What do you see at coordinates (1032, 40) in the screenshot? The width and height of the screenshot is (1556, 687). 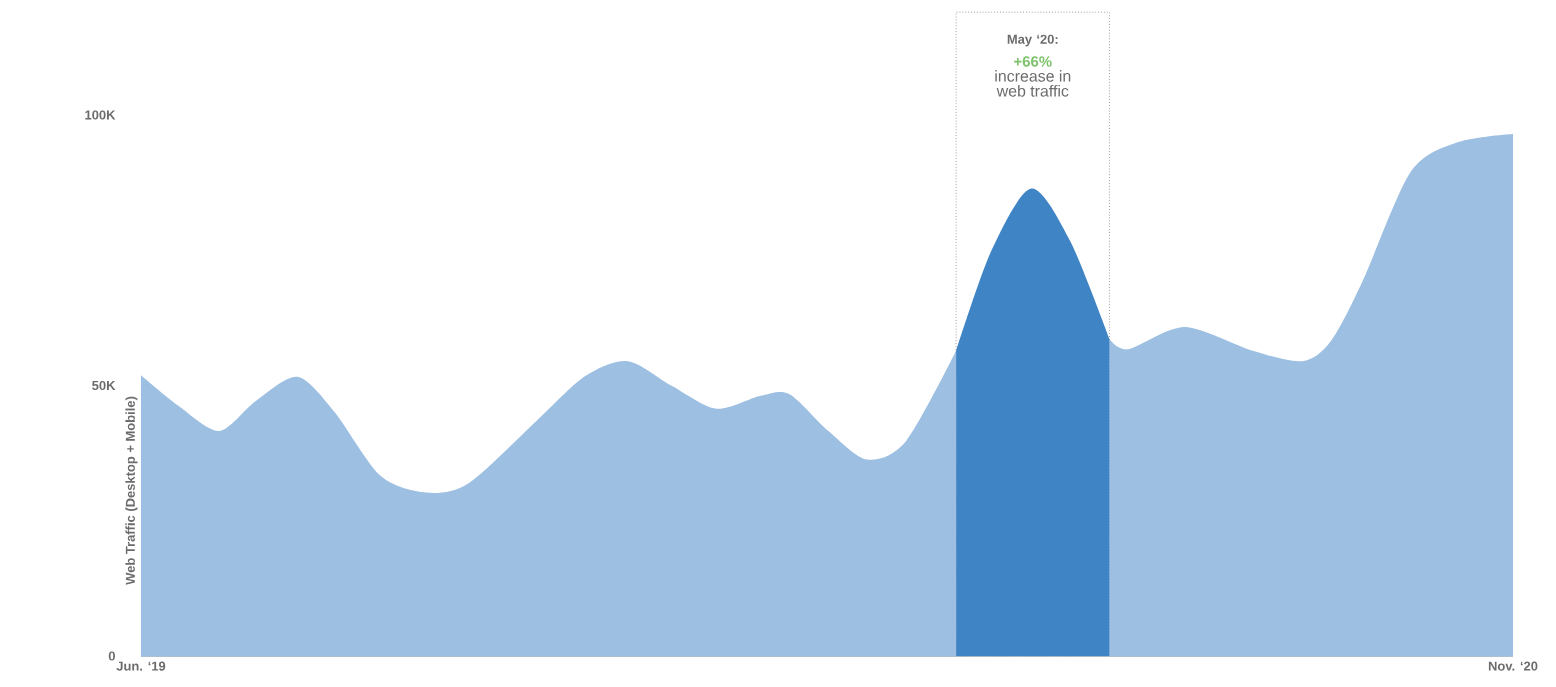 I see `band-label: May ‘20:` at bounding box center [1032, 40].